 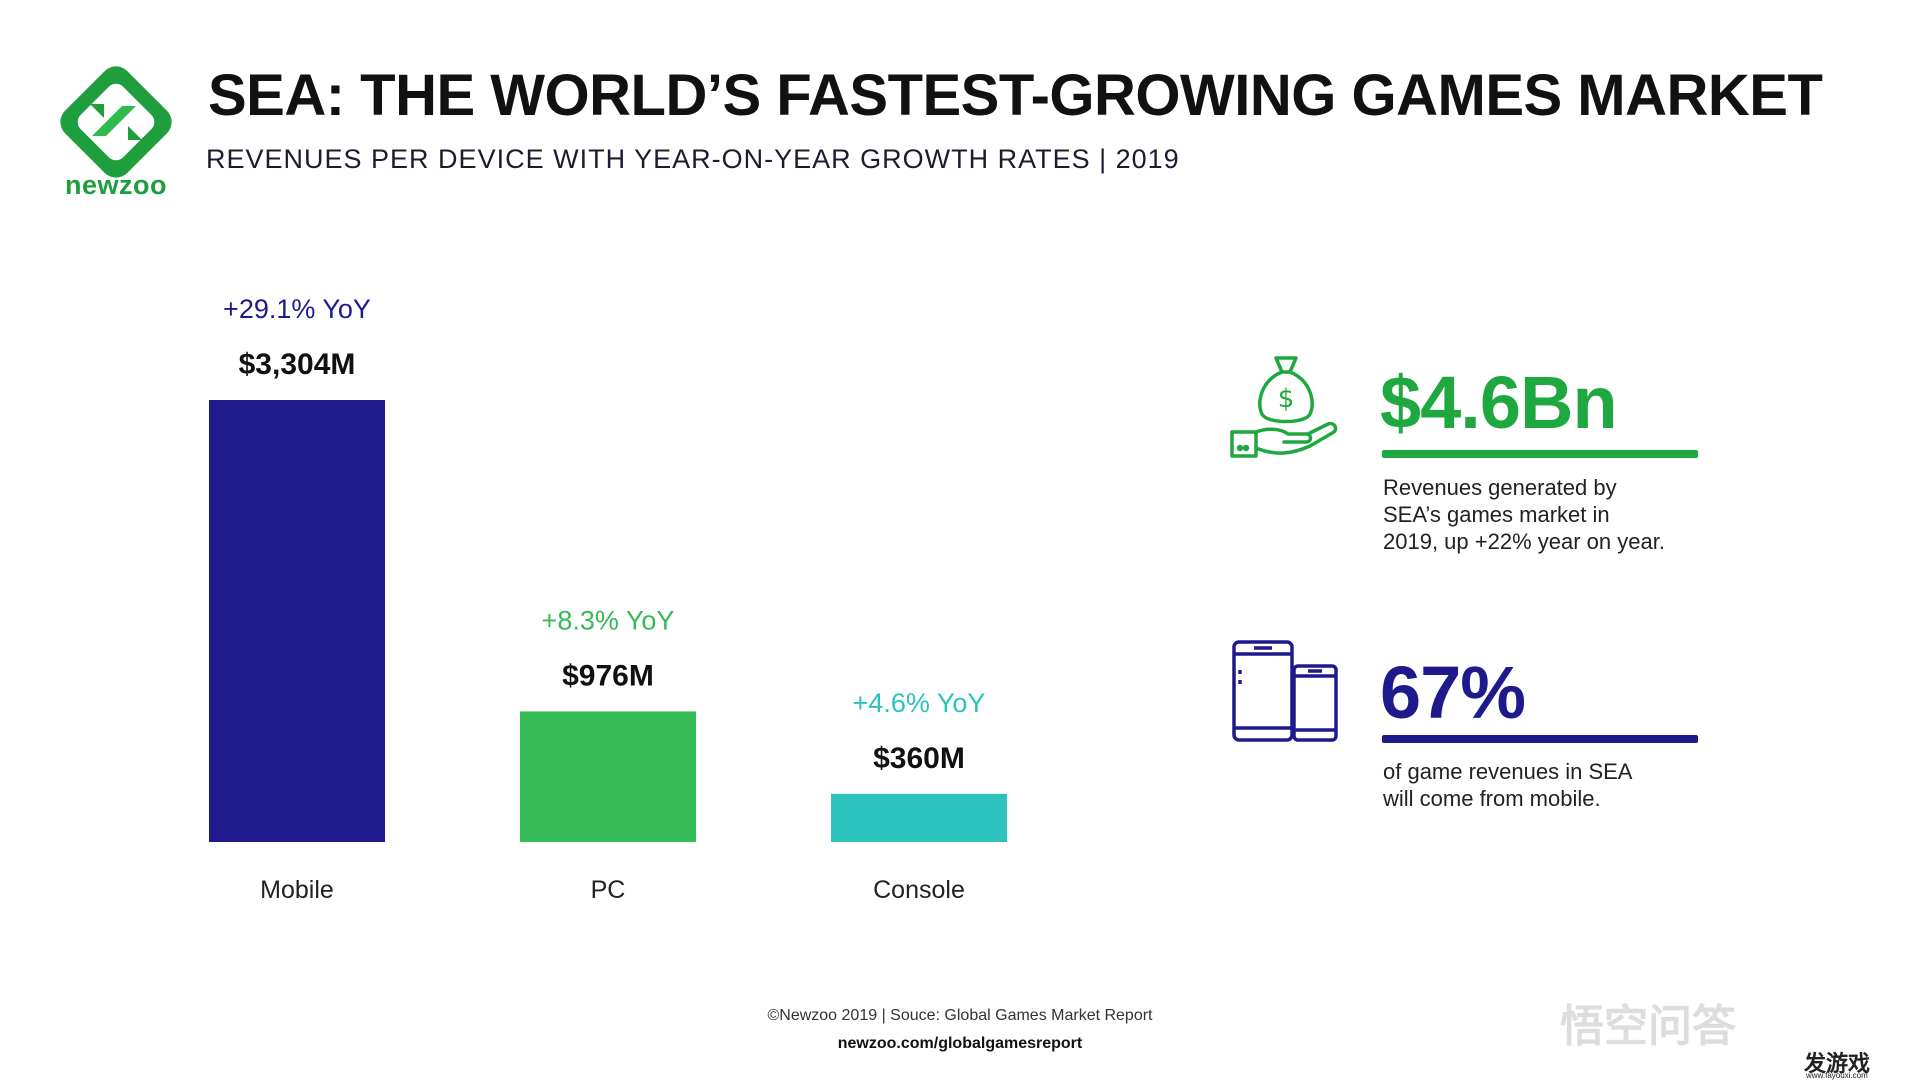 I want to click on kpi-total-revenue-value: $4.6Bn, so click(x=1499, y=402).